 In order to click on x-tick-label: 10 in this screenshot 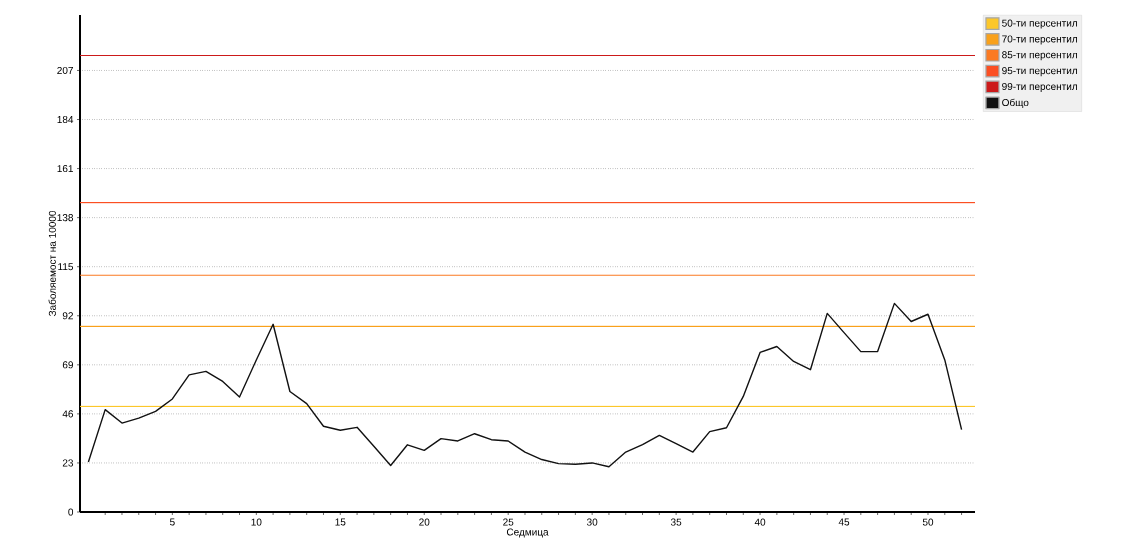, I will do `click(256, 522)`.